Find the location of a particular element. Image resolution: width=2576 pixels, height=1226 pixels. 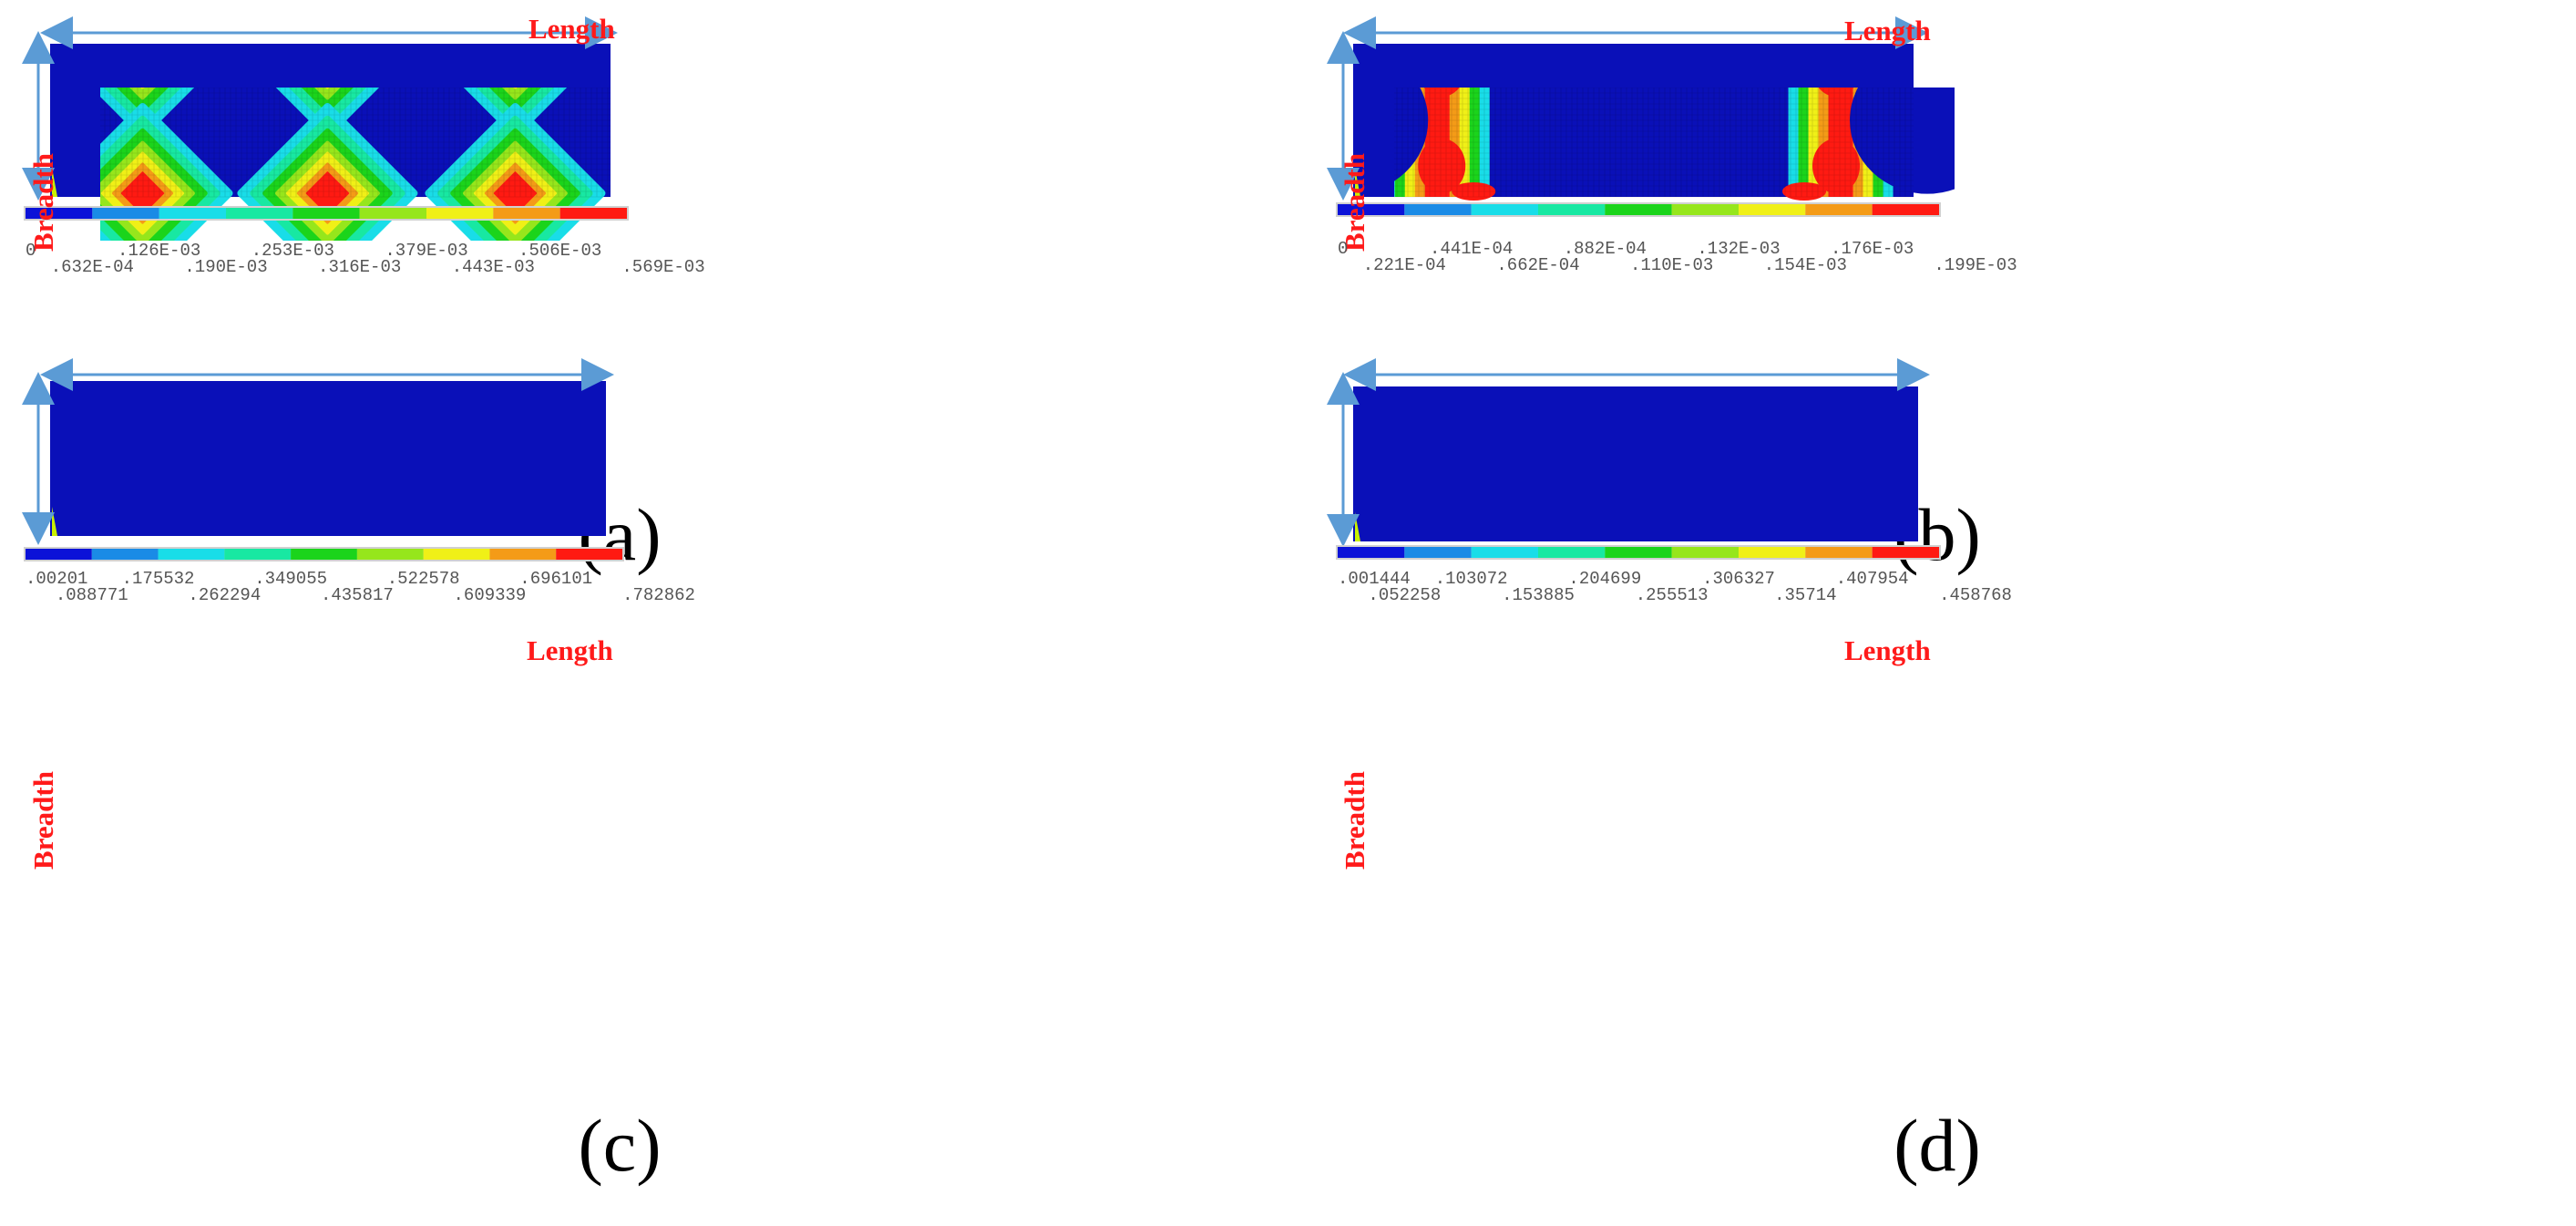

legend-tick-label: .609339 is located at coordinates (490, 595).